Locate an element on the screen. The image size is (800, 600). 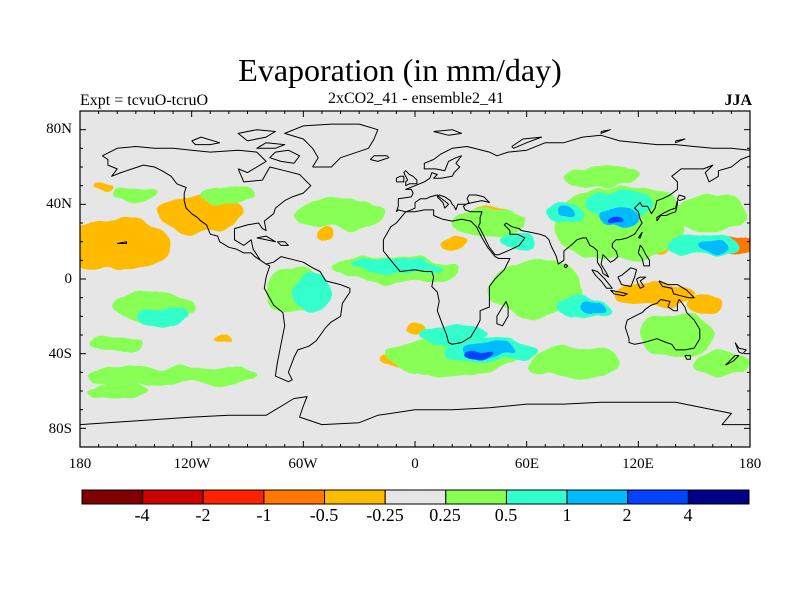
lon-label-120e: 120E is located at coordinates (638, 464).